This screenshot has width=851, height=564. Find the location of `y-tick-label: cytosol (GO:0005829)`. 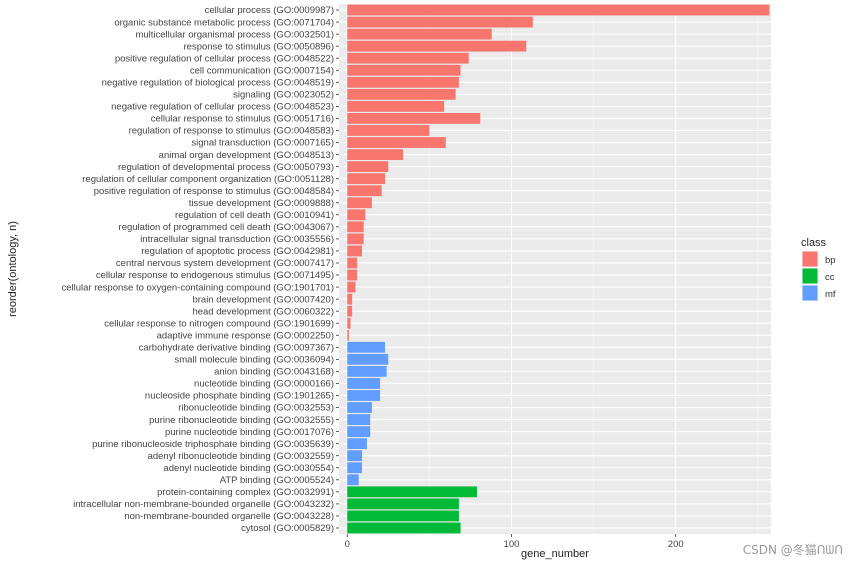

y-tick-label: cytosol (GO:0005829) is located at coordinates (287, 528).